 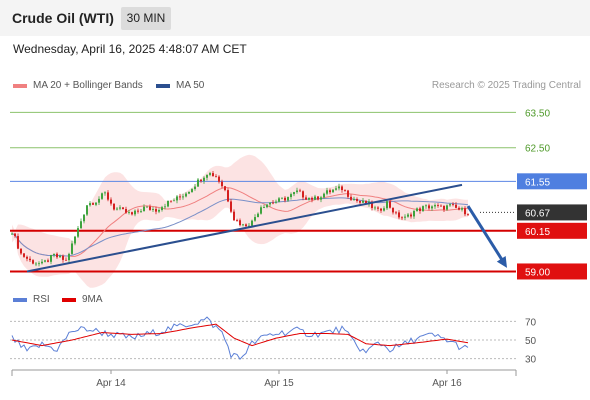 I want to click on x-tick-label-2: Apr 16, so click(x=447, y=383).